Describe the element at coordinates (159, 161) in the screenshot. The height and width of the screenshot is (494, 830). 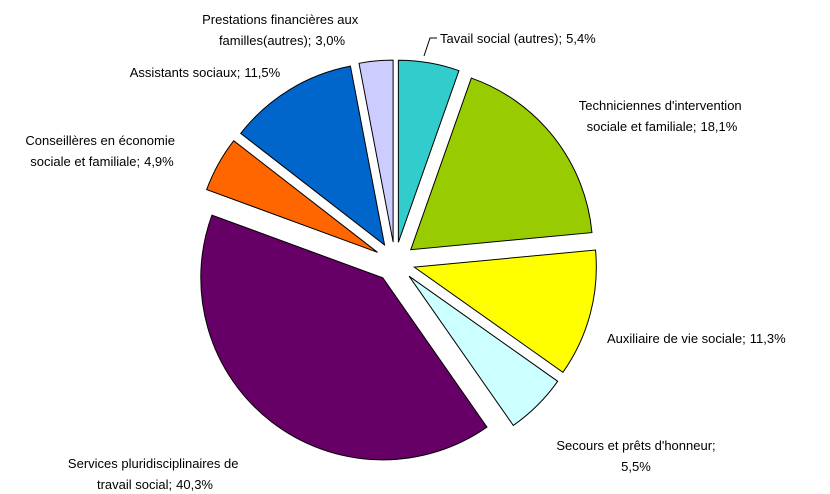
I see `value-label: 4,9%` at that location.